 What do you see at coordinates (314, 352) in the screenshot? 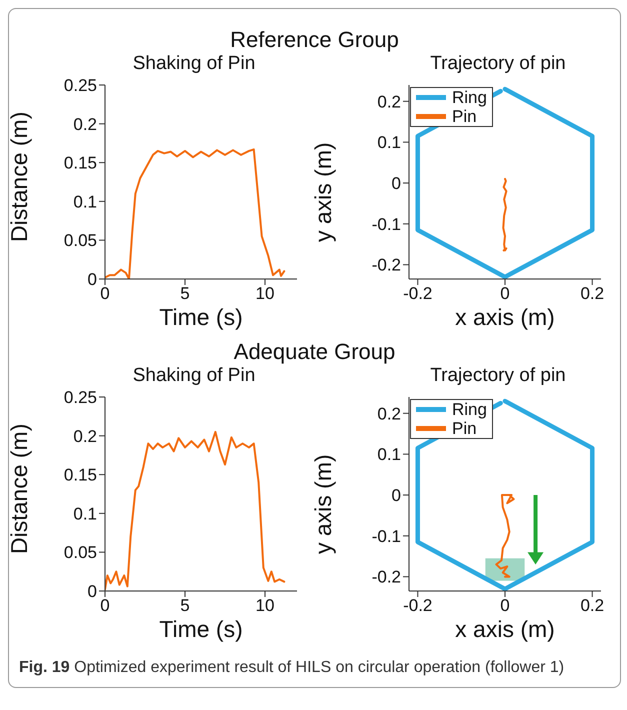
I see `text: Adequate Group` at bounding box center [314, 352].